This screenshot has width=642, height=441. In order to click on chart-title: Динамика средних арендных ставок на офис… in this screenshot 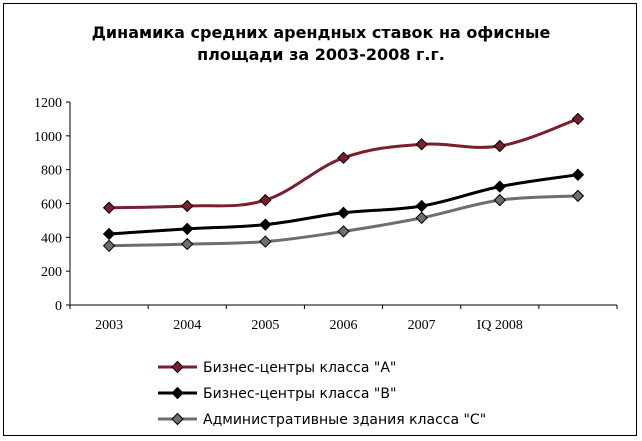, I will do `click(321, 43)`.